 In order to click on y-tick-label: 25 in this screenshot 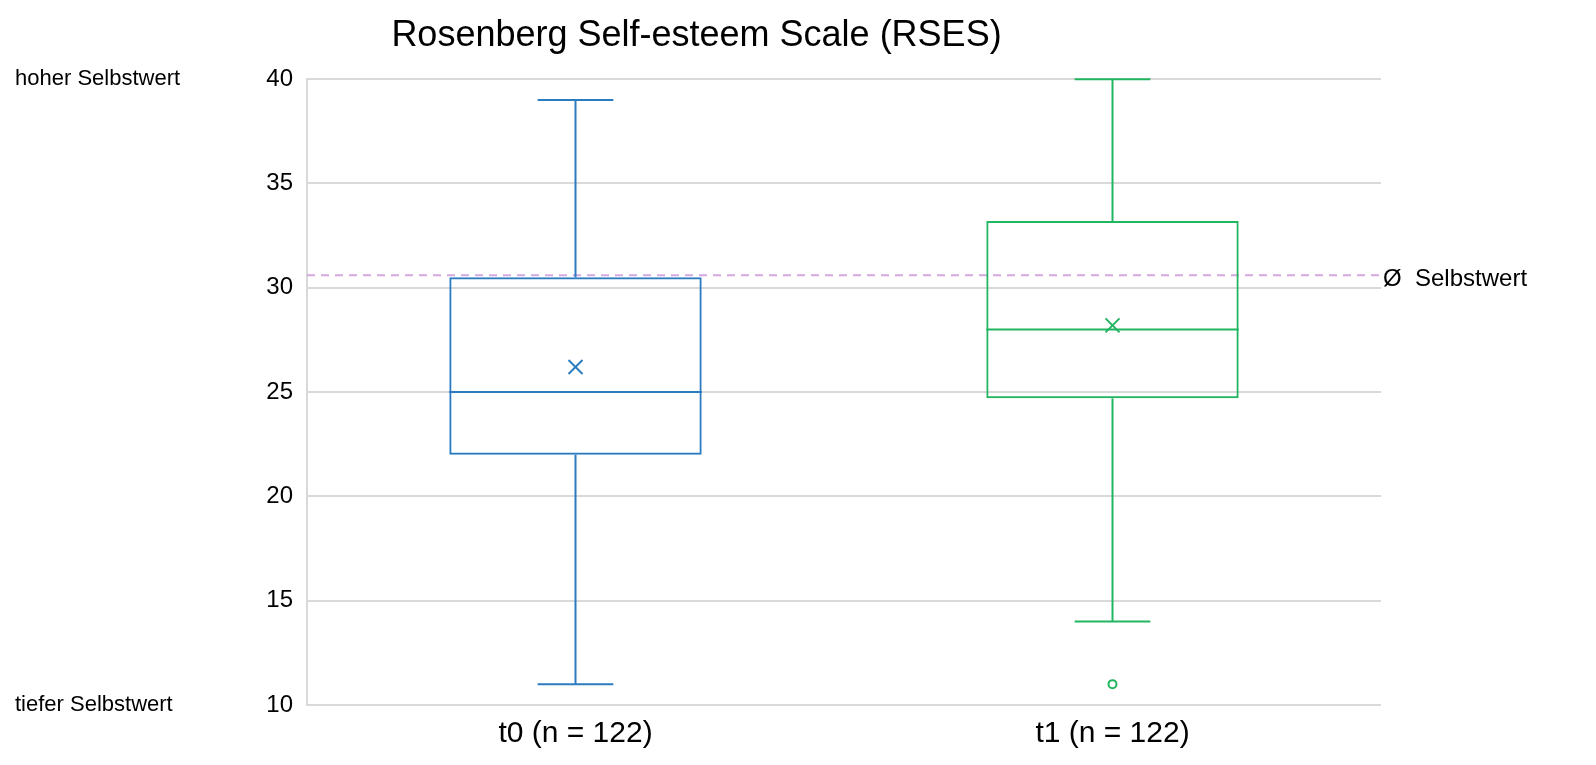, I will do `click(279, 390)`.